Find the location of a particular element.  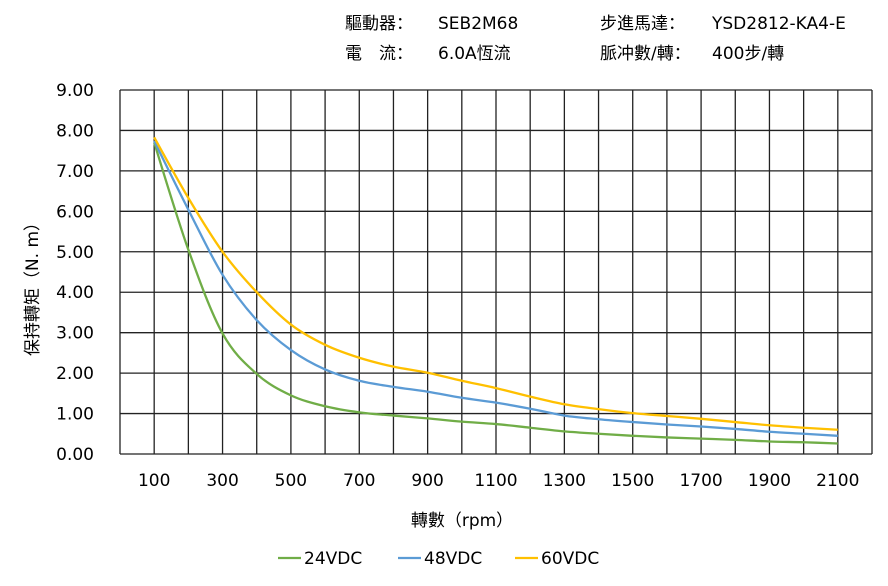

x-tick-label: 2100 is located at coordinates (837, 481).